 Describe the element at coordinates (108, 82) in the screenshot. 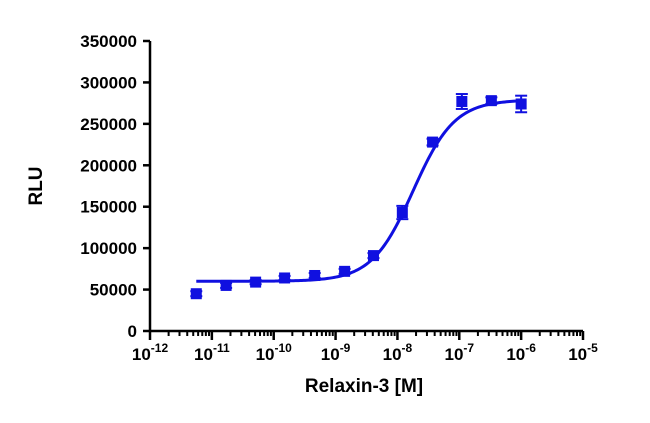

I see `y-tick-label: 300000` at that location.